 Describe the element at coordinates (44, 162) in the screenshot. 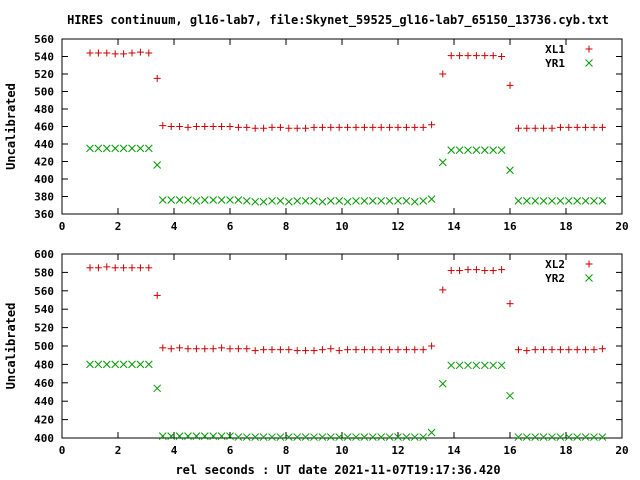

I see `top-y-tick-label: 420` at that location.